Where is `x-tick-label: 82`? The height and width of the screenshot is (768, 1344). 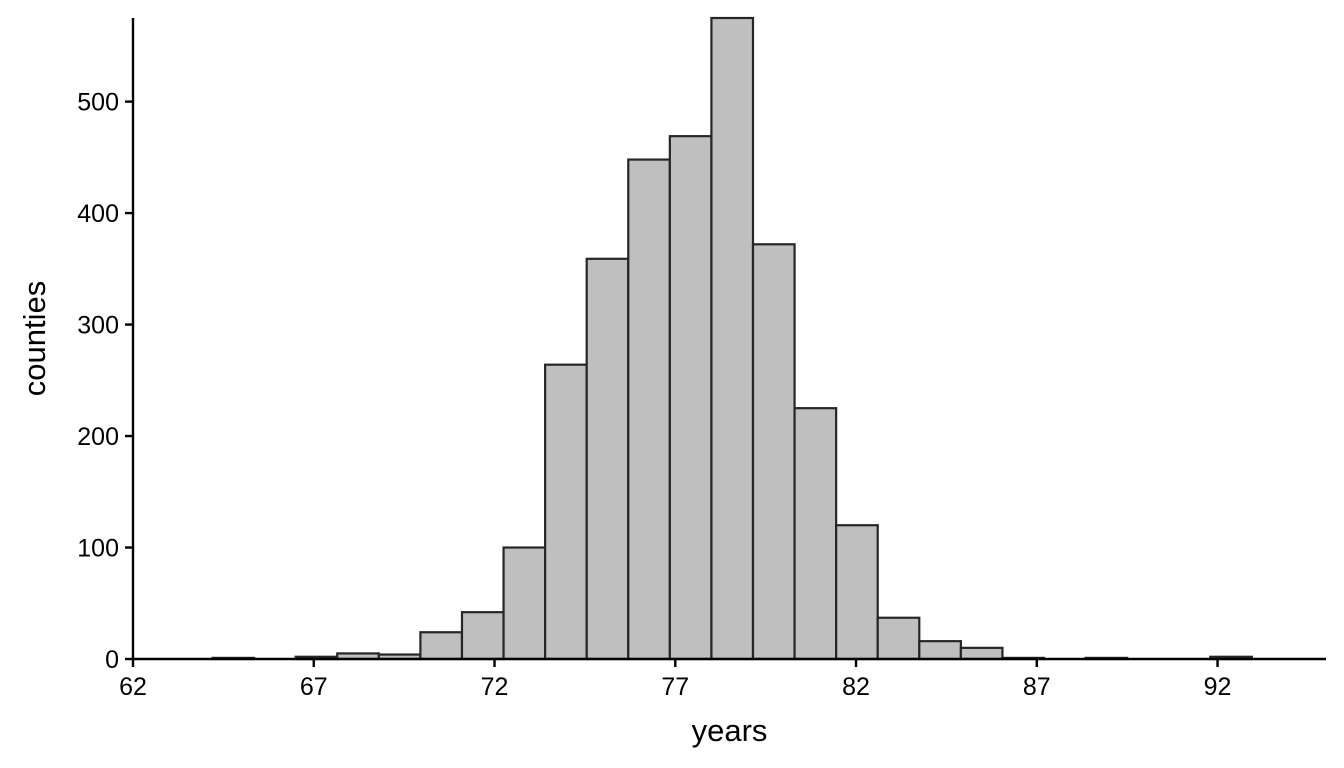
x-tick-label: 82 is located at coordinates (856, 687).